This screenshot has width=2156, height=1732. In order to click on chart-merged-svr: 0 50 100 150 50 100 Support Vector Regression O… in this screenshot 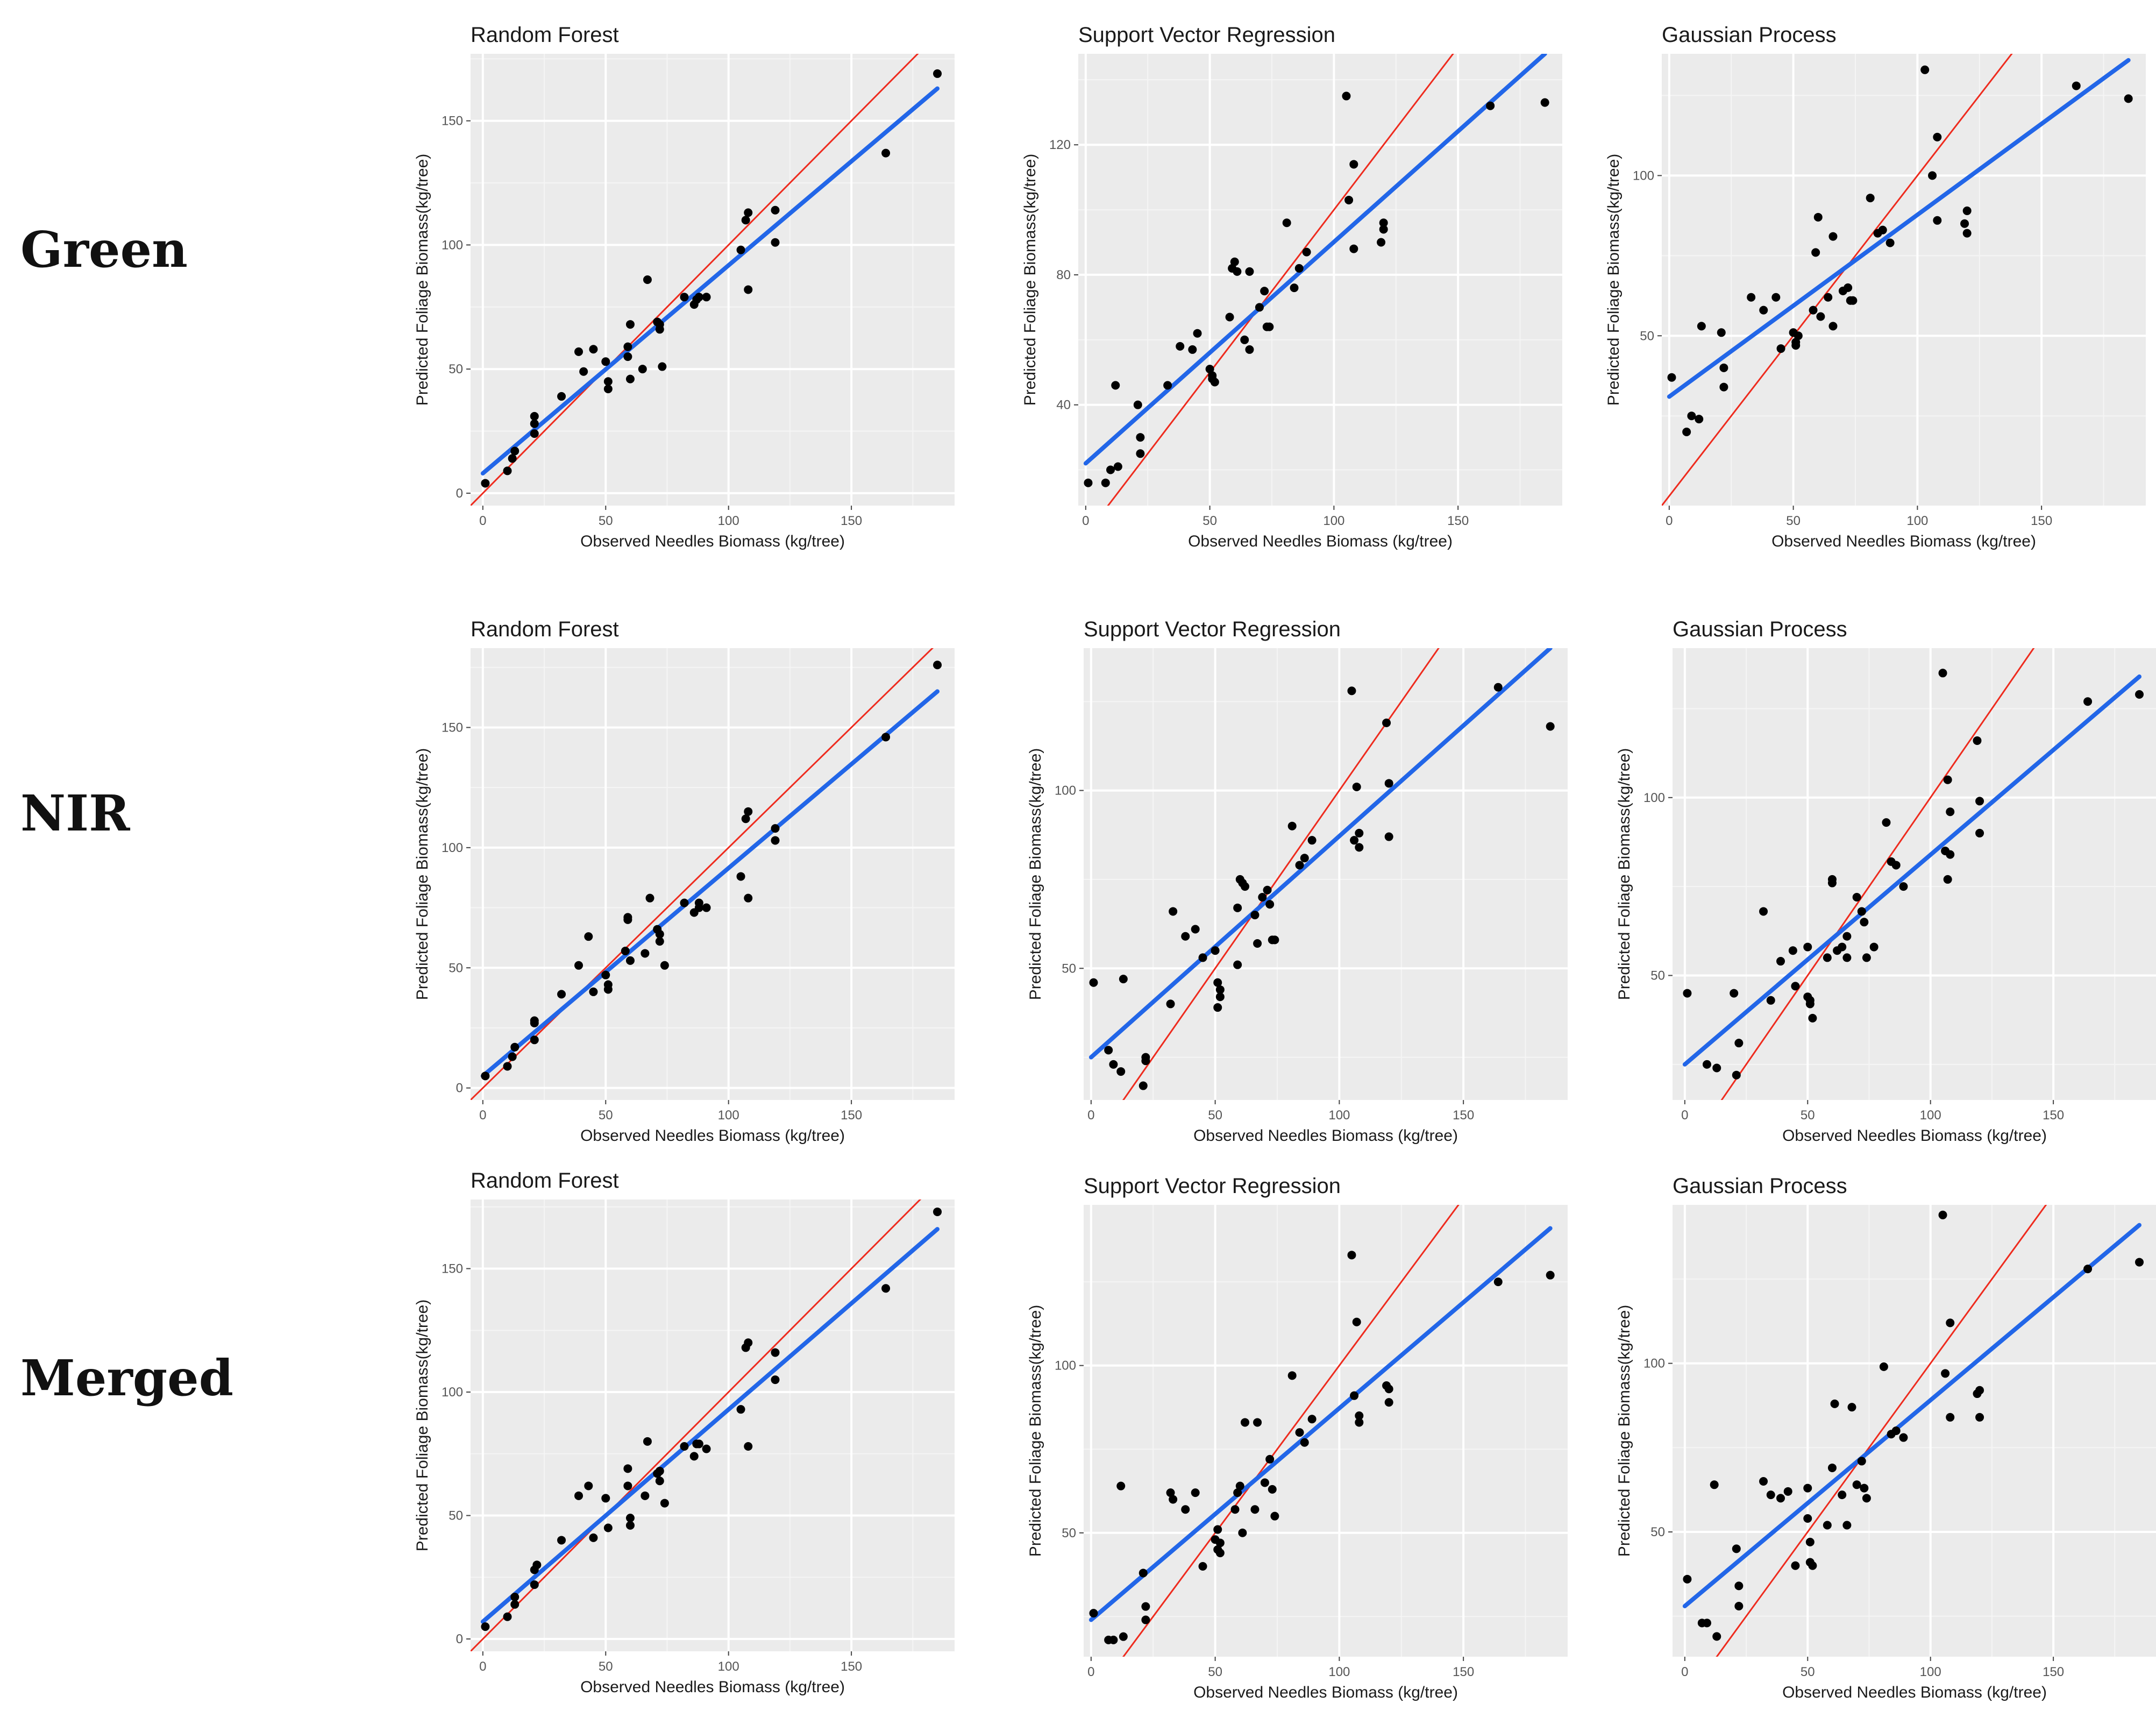, I will do `click(1304, 1447)`.